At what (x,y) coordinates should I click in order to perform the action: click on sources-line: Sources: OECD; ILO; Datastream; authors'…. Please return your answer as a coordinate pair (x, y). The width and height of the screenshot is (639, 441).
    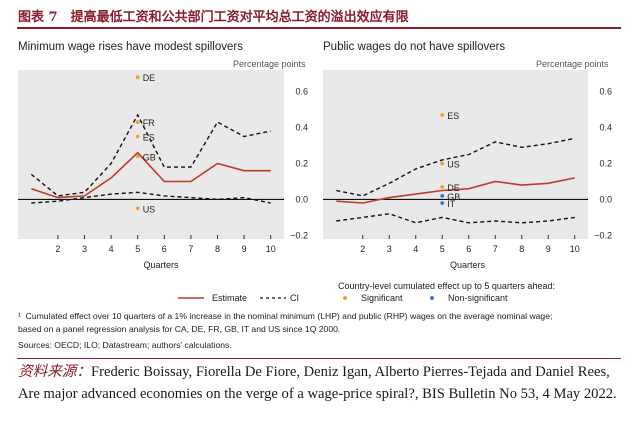
    Looking at the image, I should click on (125, 345).